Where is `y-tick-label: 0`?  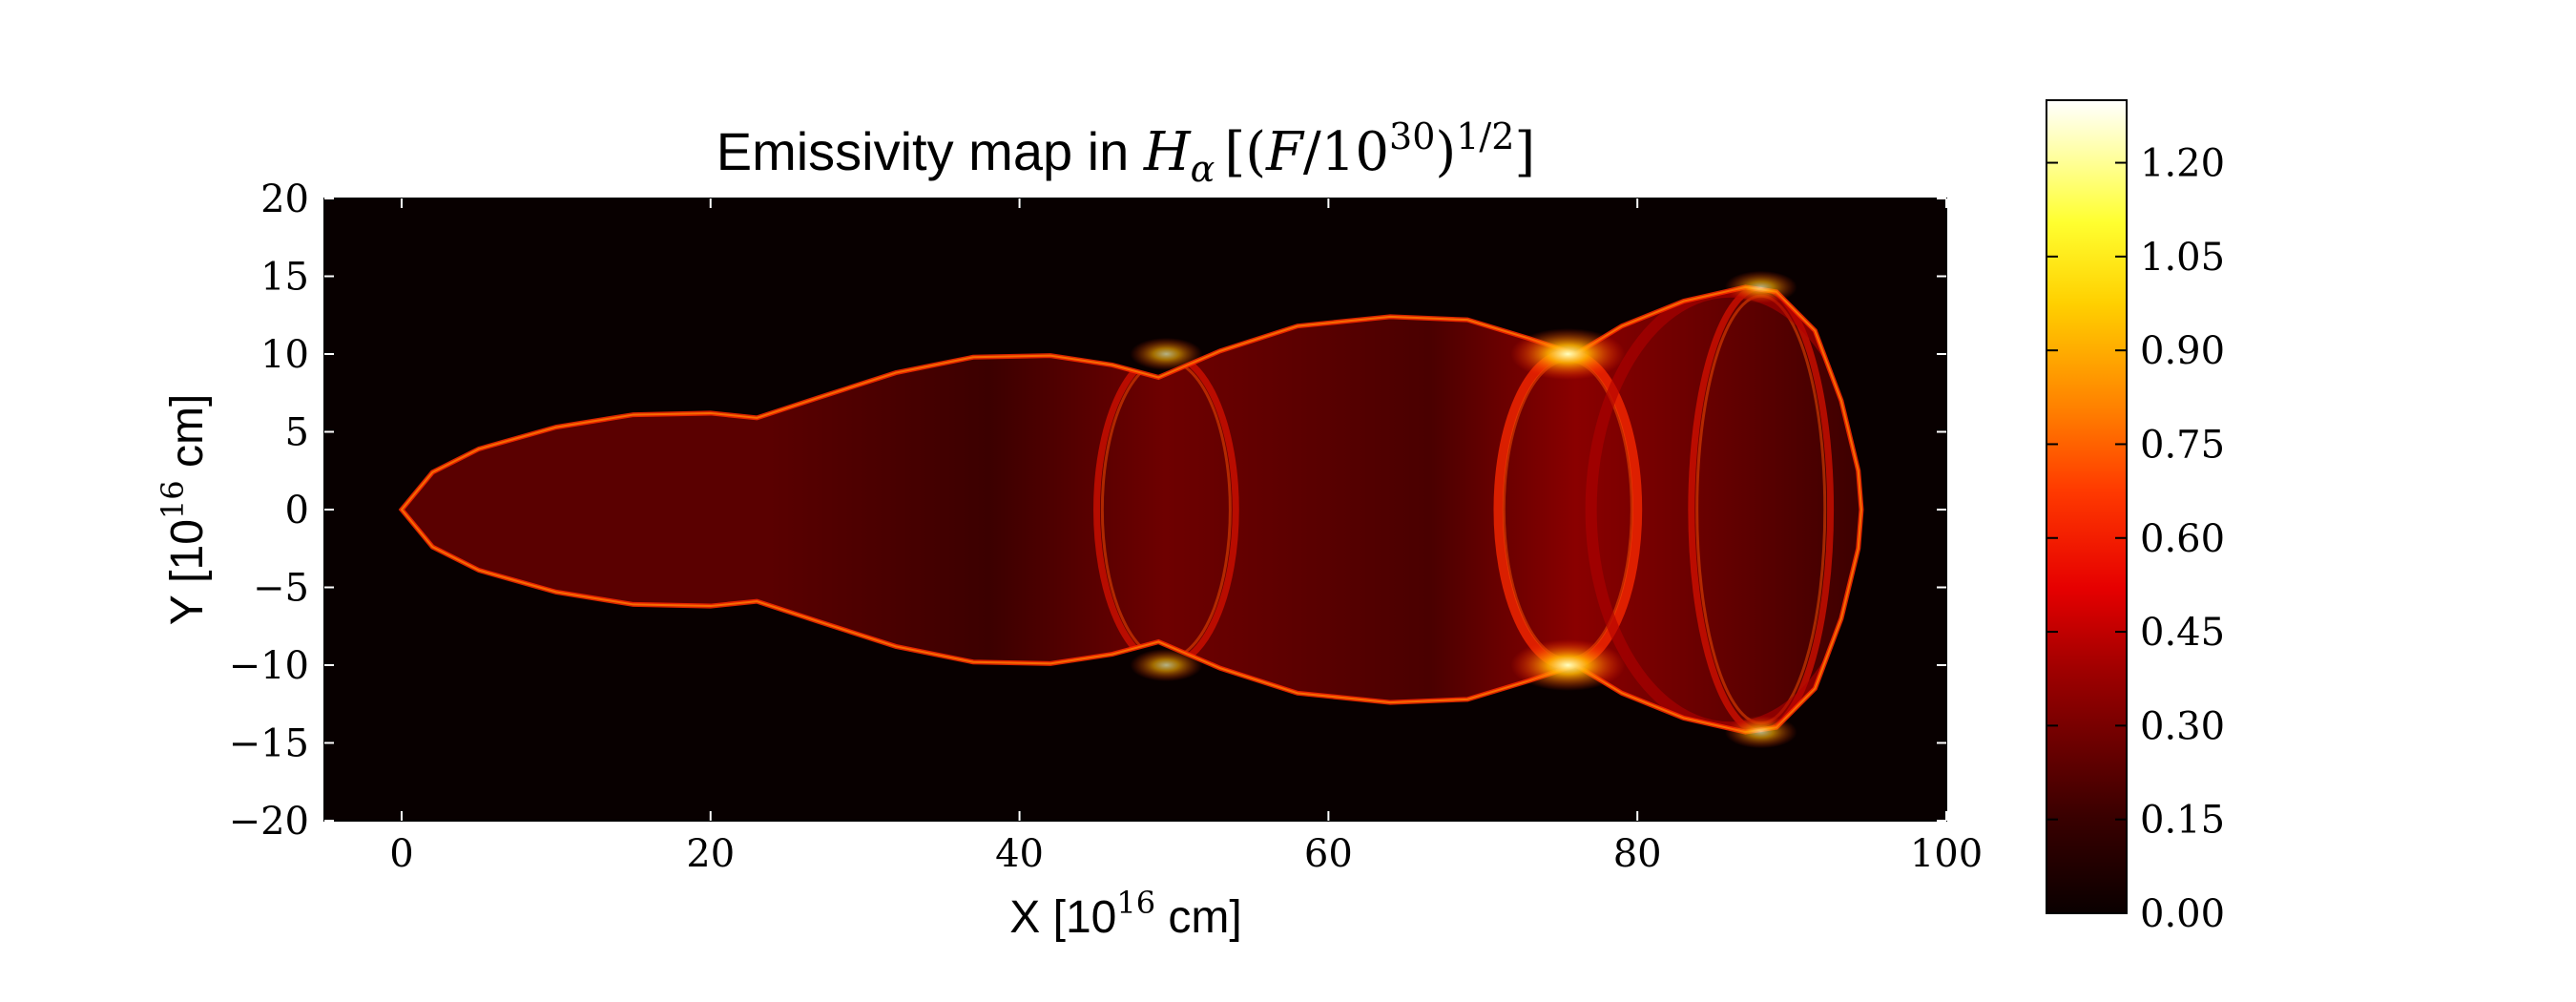
y-tick-label: 0 is located at coordinates (297, 510).